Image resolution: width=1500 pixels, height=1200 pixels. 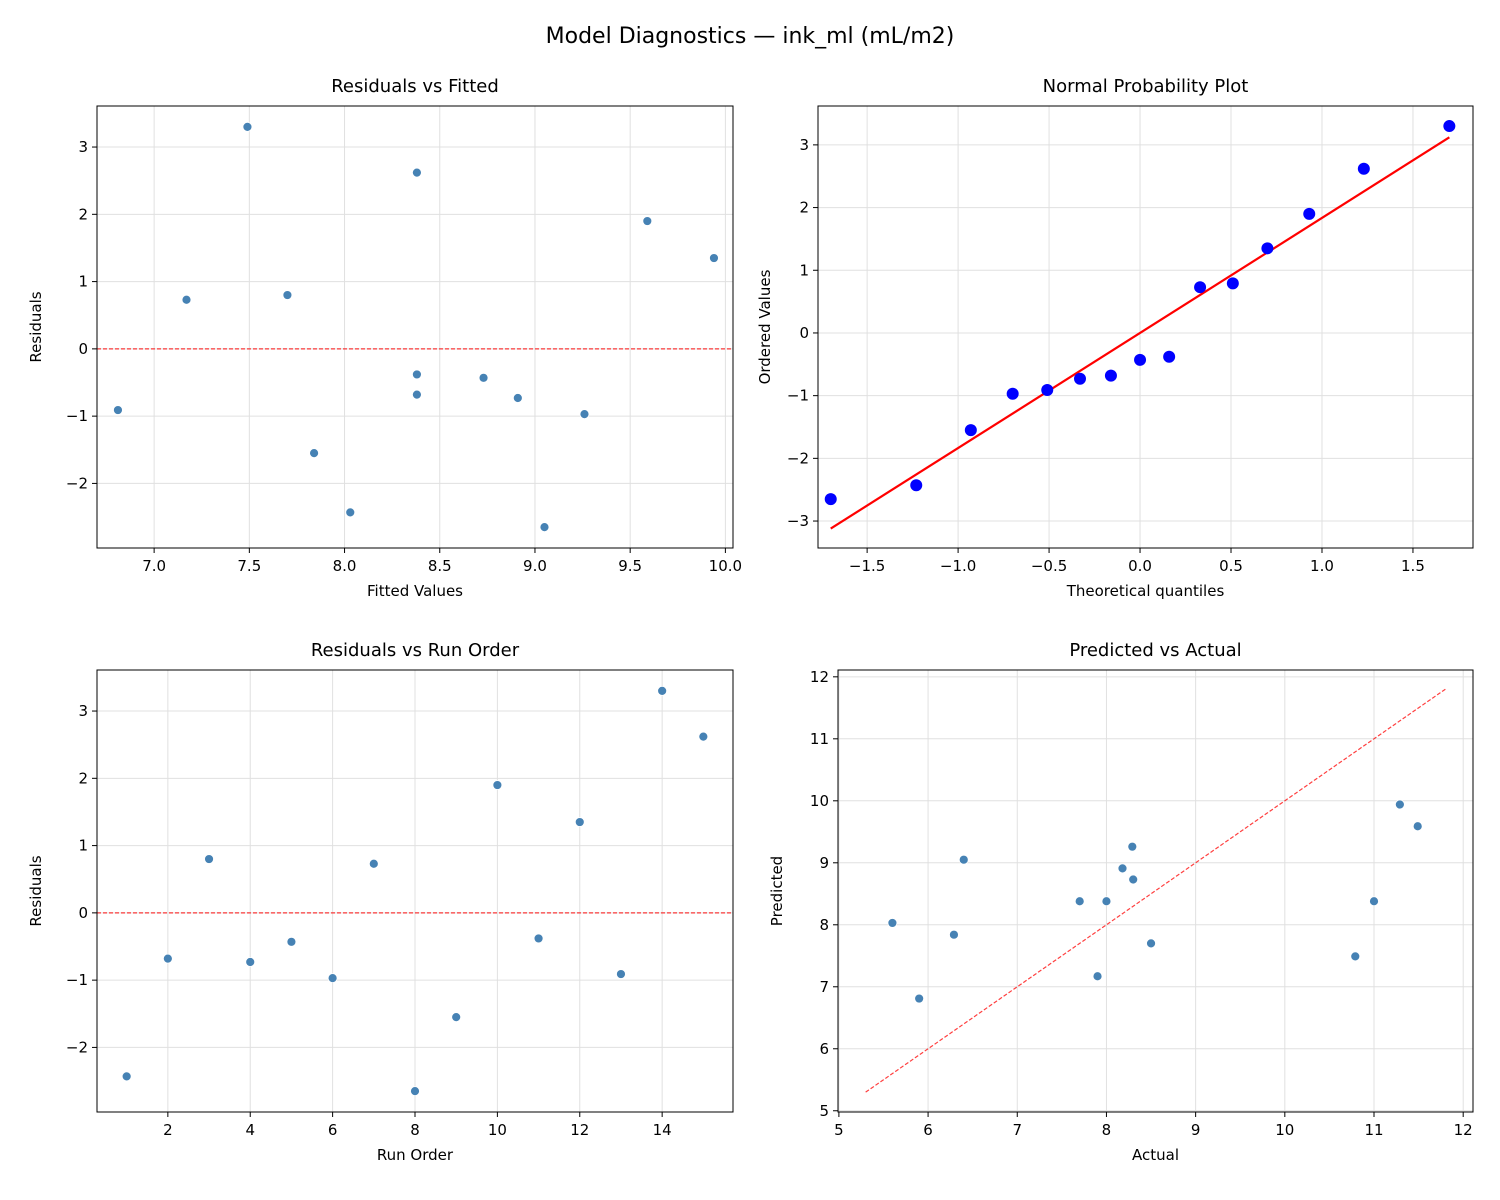 I want to click on y-axis-label: Residuals, so click(x=36, y=326).